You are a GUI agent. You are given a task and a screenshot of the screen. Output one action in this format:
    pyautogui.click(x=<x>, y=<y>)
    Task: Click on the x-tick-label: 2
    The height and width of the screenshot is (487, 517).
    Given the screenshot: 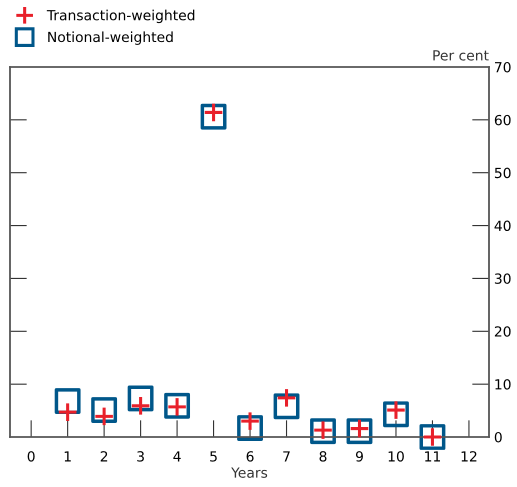 What is the action you would take?
    pyautogui.click(x=104, y=456)
    